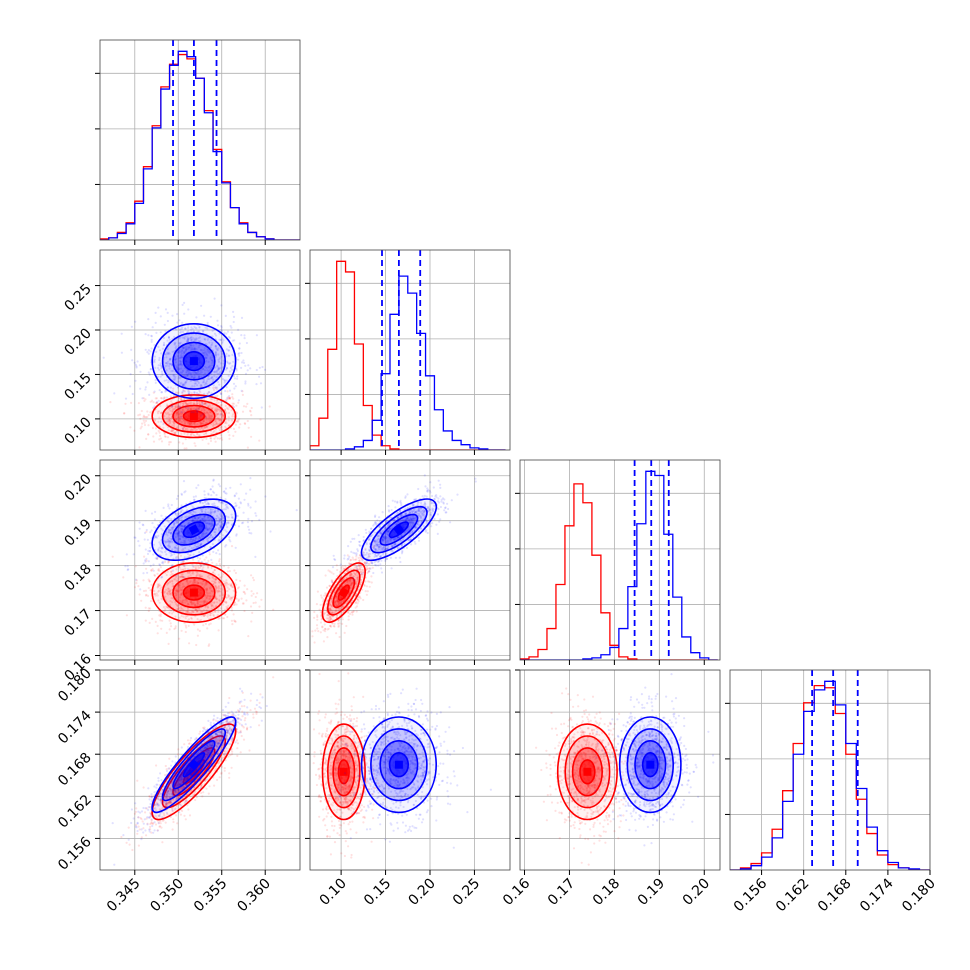  I want to click on histogram-step-red, so click(200, 146).